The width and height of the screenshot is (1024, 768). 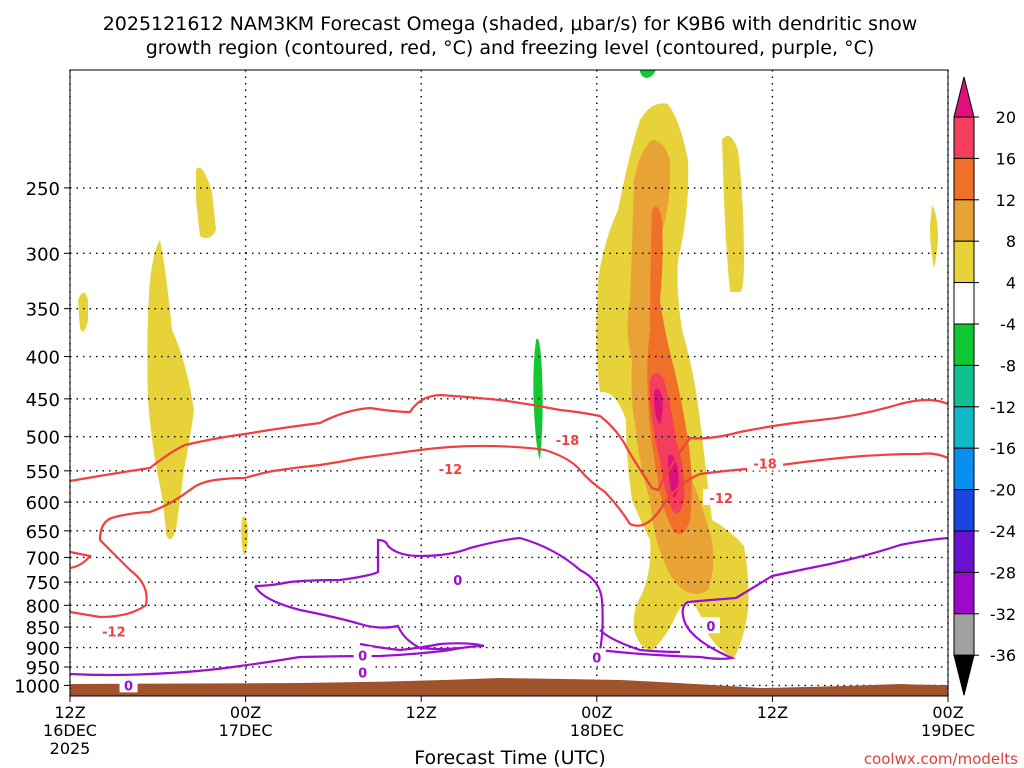 What do you see at coordinates (509, 442) in the screenshot?
I see `contour-minus18` at bounding box center [509, 442].